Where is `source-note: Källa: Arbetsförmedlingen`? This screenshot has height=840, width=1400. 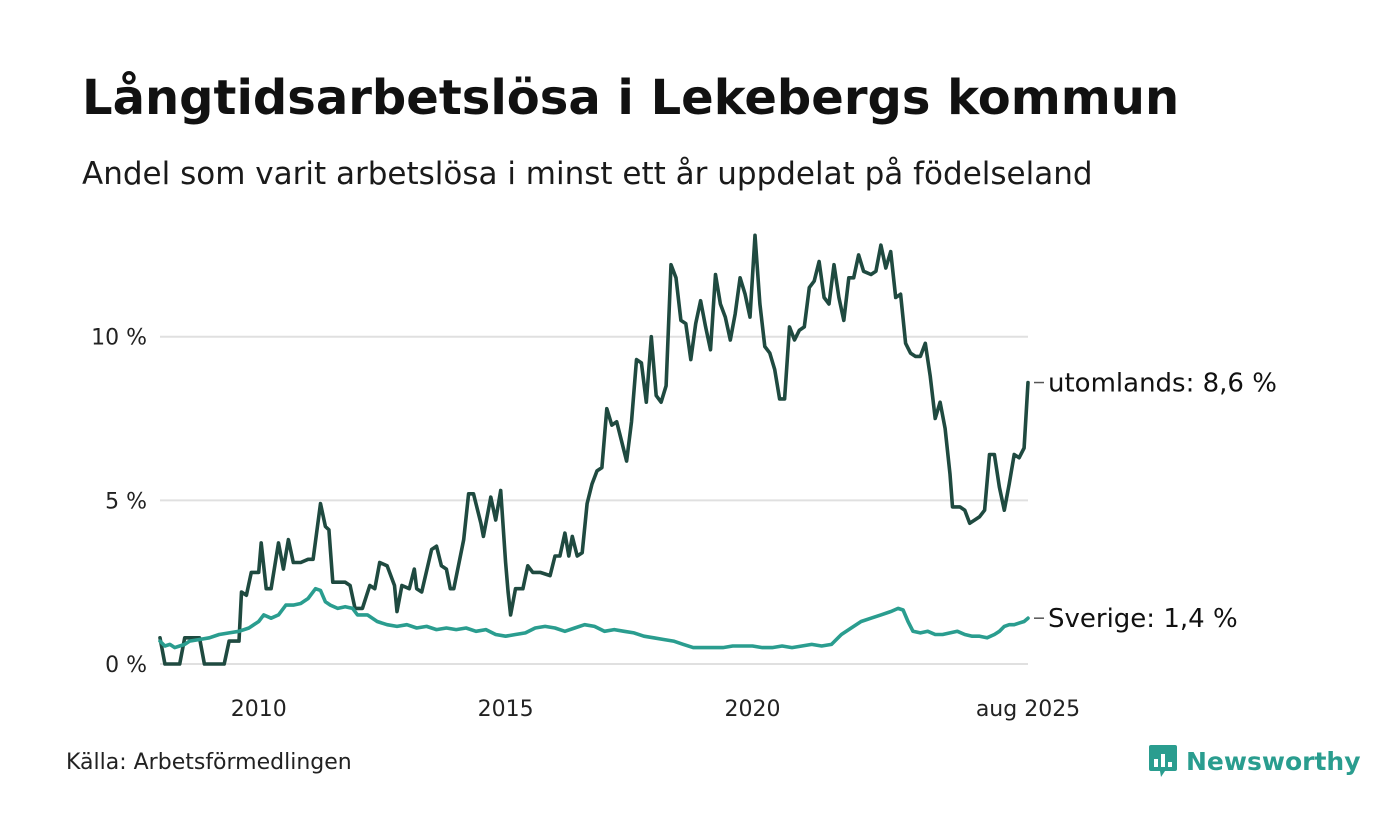 source-note: Källa: Arbetsförmedlingen is located at coordinates (209, 762).